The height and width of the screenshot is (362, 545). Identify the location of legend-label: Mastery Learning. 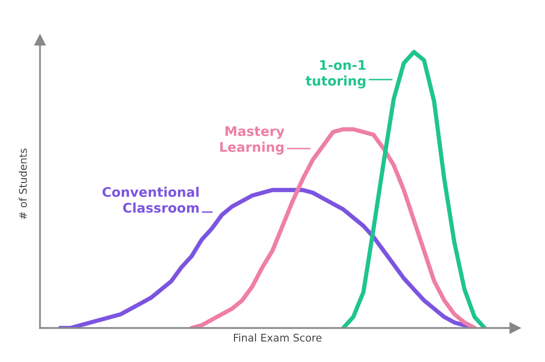
(252, 140).